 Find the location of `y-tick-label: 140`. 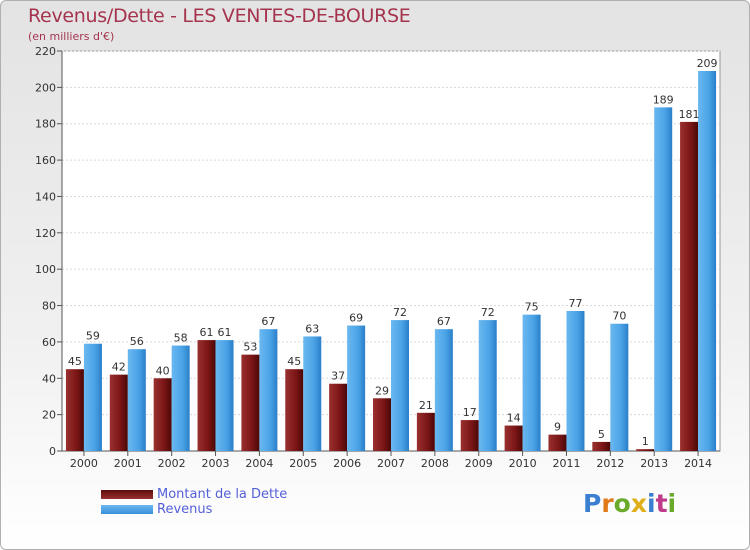

y-tick-label: 140 is located at coordinates (45, 196).